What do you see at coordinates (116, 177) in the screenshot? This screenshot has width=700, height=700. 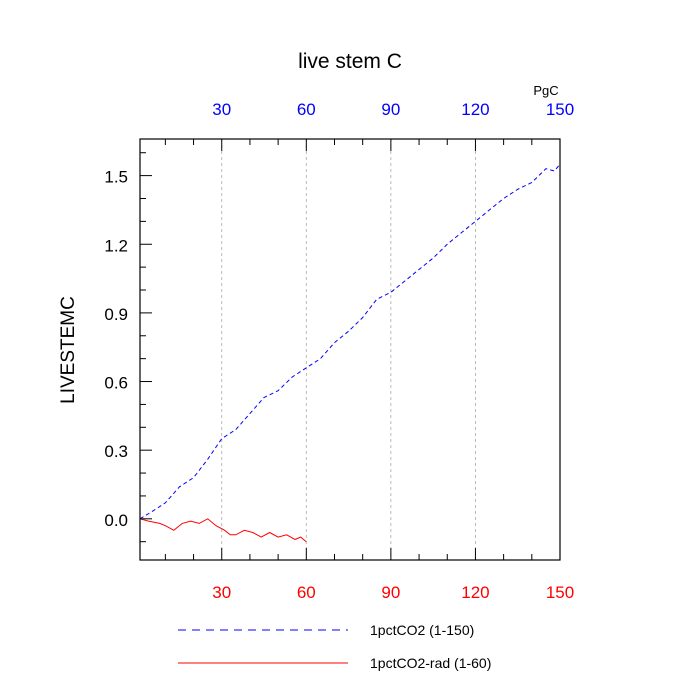 I see `y-tick-label-5: 1.5` at bounding box center [116, 177].